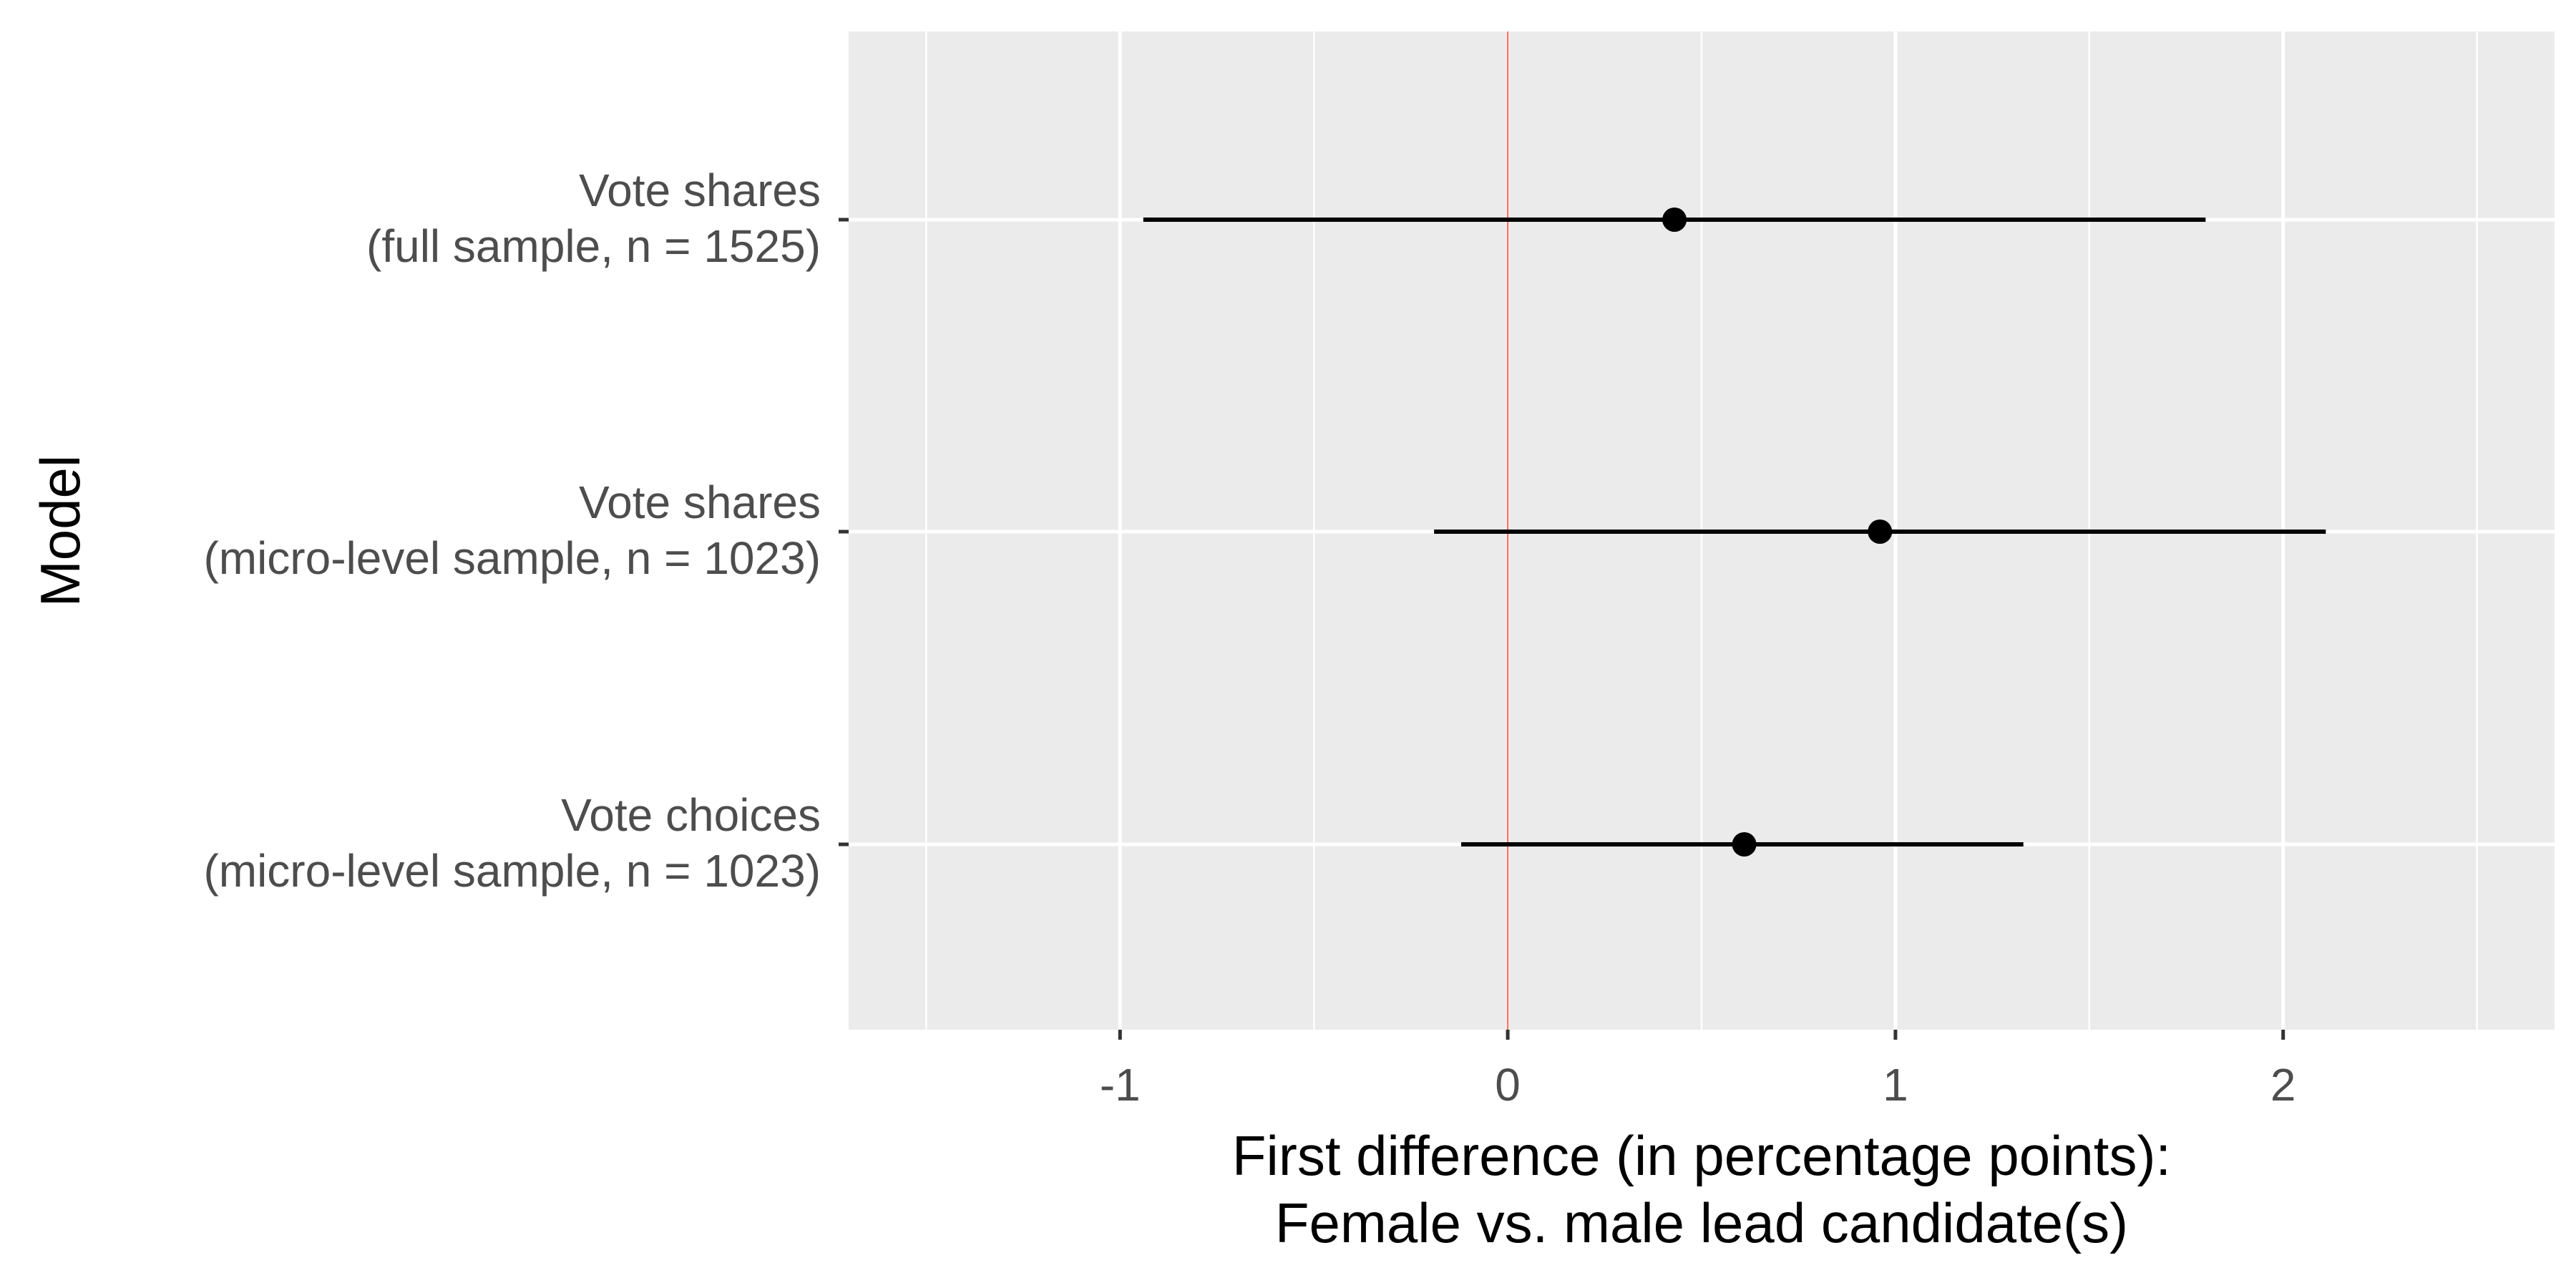 The image size is (2576, 1288). What do you see at coordinates (593, 246) in the screenshot?
I see `y-tick-label-line: (full sample, n = 1525)` at bounding box center [593, 246].